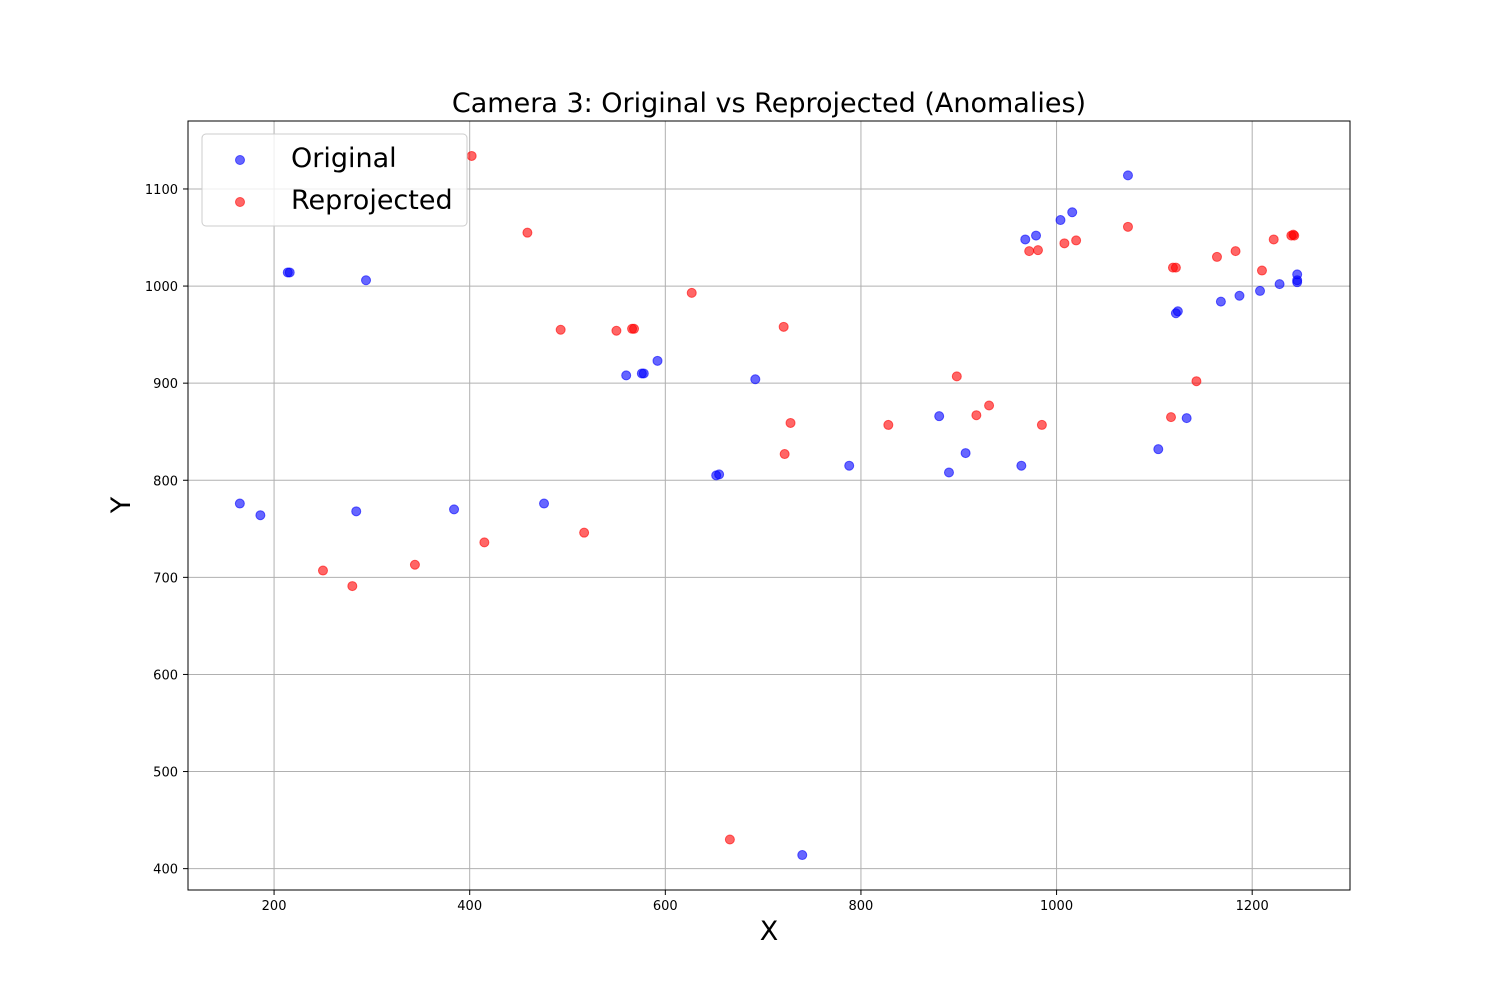  I want to click on legend-label-original: Original, so click(344, 158).